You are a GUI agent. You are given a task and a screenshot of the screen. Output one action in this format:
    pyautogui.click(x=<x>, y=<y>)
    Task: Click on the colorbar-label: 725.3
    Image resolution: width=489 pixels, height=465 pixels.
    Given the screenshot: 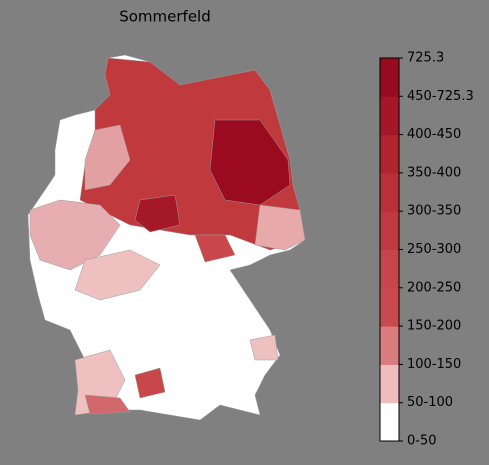 What is the action you would take?
    pyautogui.click(x=425, y=58)
    